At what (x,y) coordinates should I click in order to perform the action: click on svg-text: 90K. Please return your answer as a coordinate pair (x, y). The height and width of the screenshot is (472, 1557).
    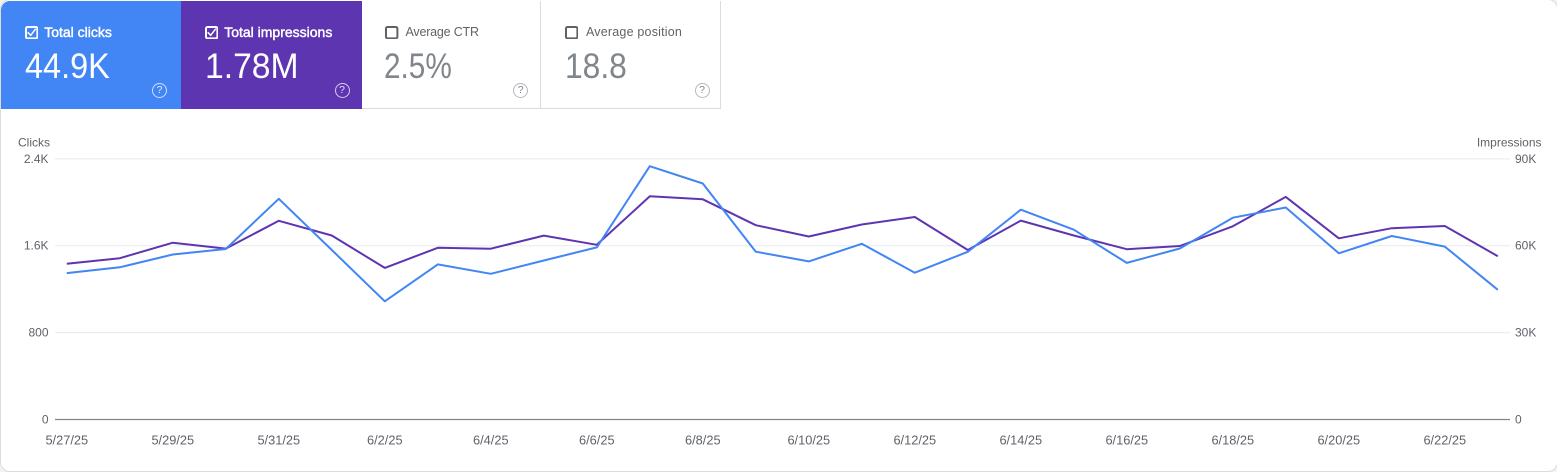
    Looking at the image, I should click on (1525, 159).